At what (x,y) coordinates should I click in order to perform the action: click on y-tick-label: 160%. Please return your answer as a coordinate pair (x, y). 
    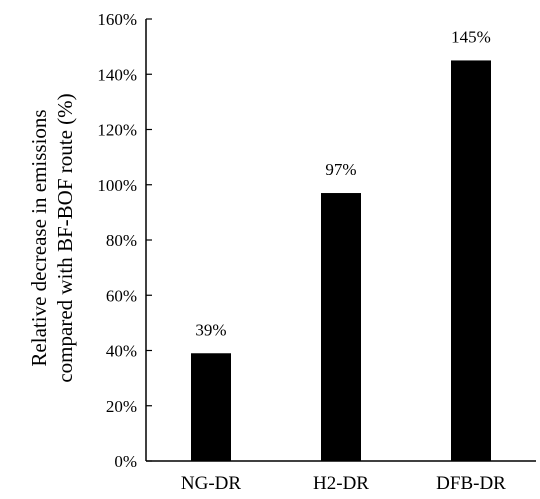
    Looking at the image, I should click on (117, 19).